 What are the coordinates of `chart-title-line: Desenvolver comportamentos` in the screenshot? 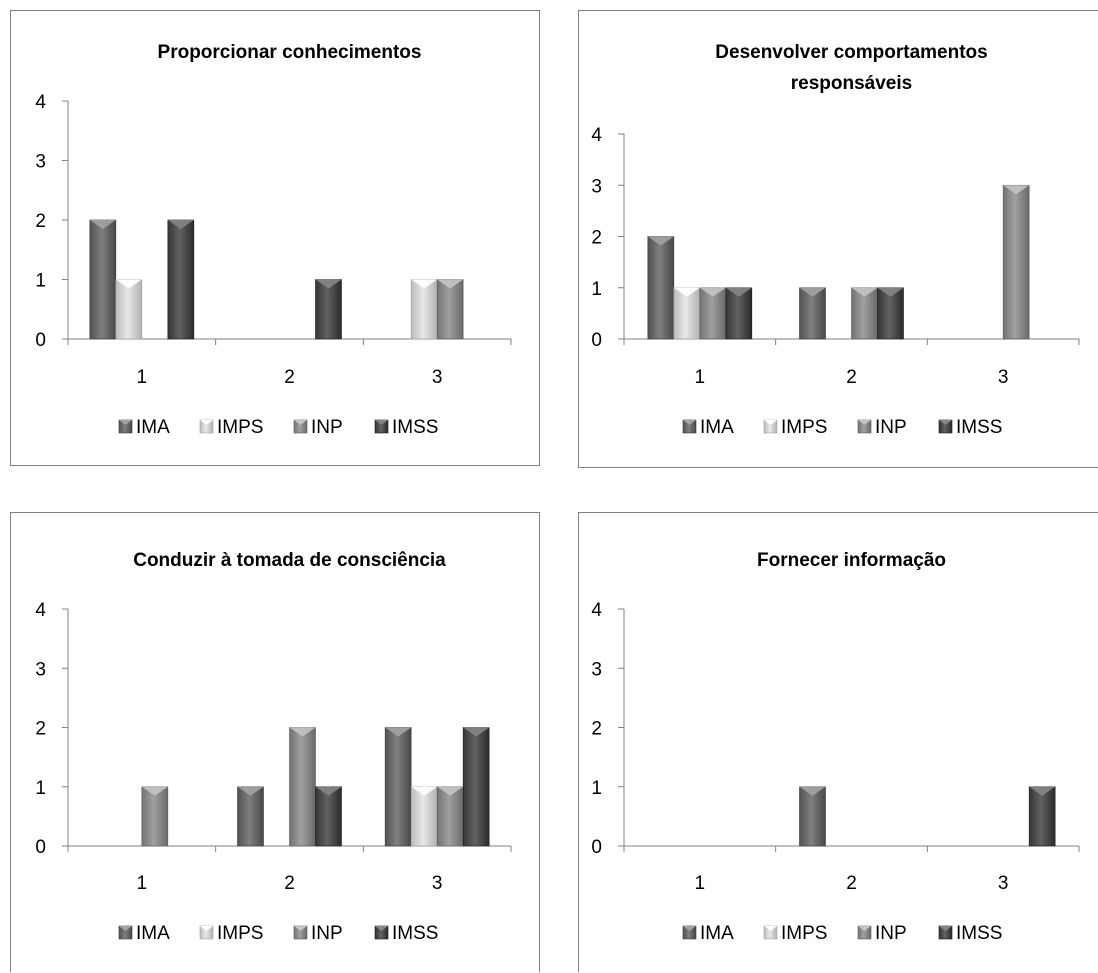 It's located at (851, 52).